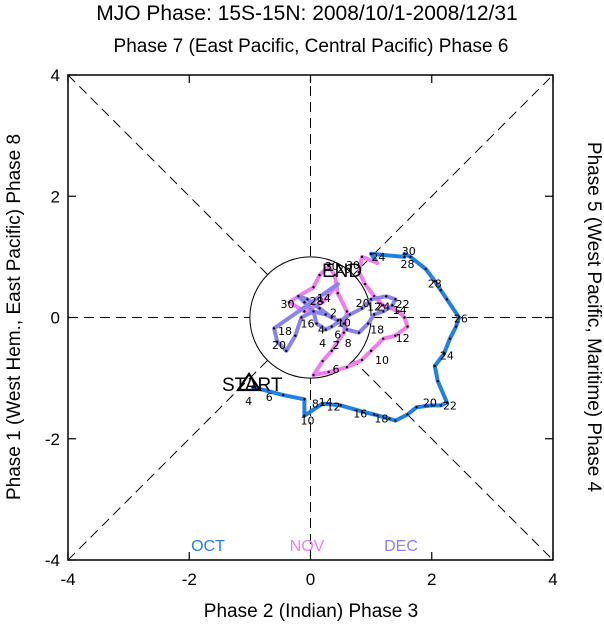 The image size is (604, 627). What do you see at coordinates (310, 579) in the screenshot?
I see `x-tick-label: 0` at bounding box center [310, 579].